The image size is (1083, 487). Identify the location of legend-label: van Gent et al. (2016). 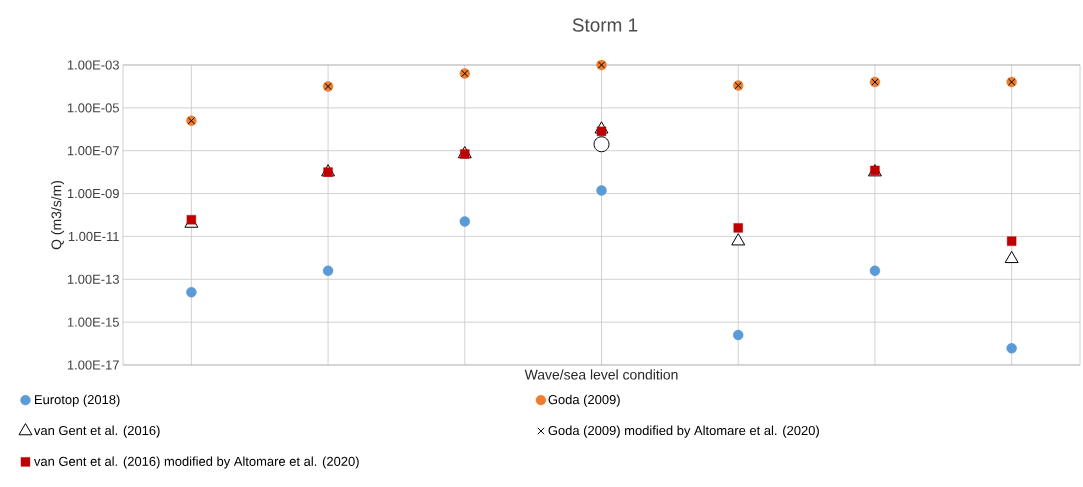
(96, 431).